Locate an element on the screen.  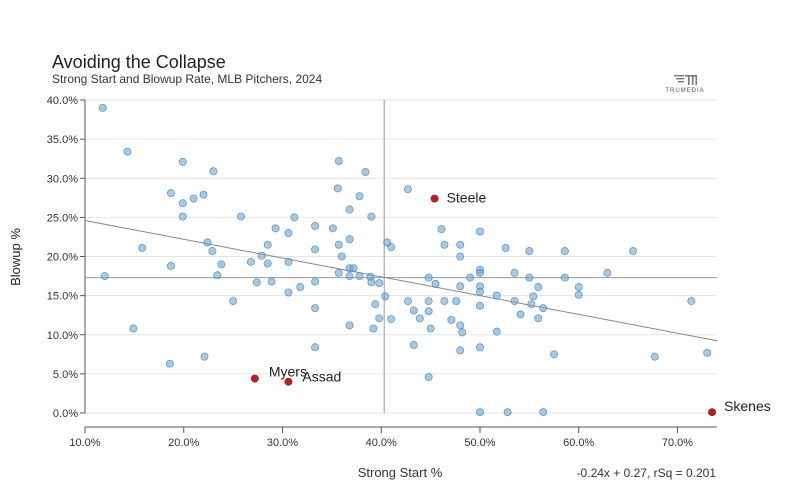
y-tick-label: 10.0% is located at coordinates (62, 336).